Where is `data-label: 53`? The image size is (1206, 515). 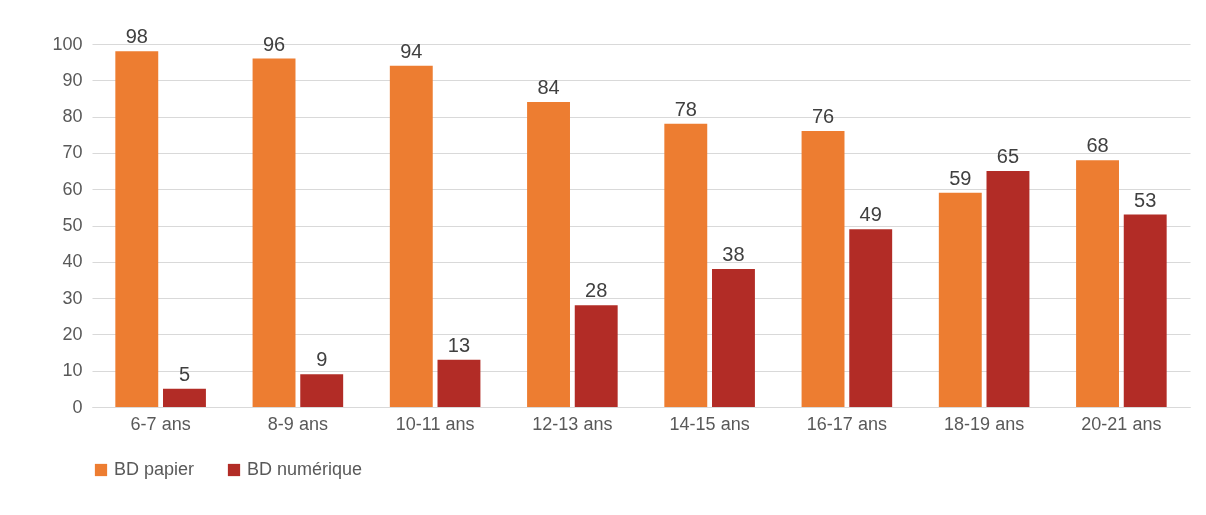 data-label: 53 is located at coordinates (1145, 199).